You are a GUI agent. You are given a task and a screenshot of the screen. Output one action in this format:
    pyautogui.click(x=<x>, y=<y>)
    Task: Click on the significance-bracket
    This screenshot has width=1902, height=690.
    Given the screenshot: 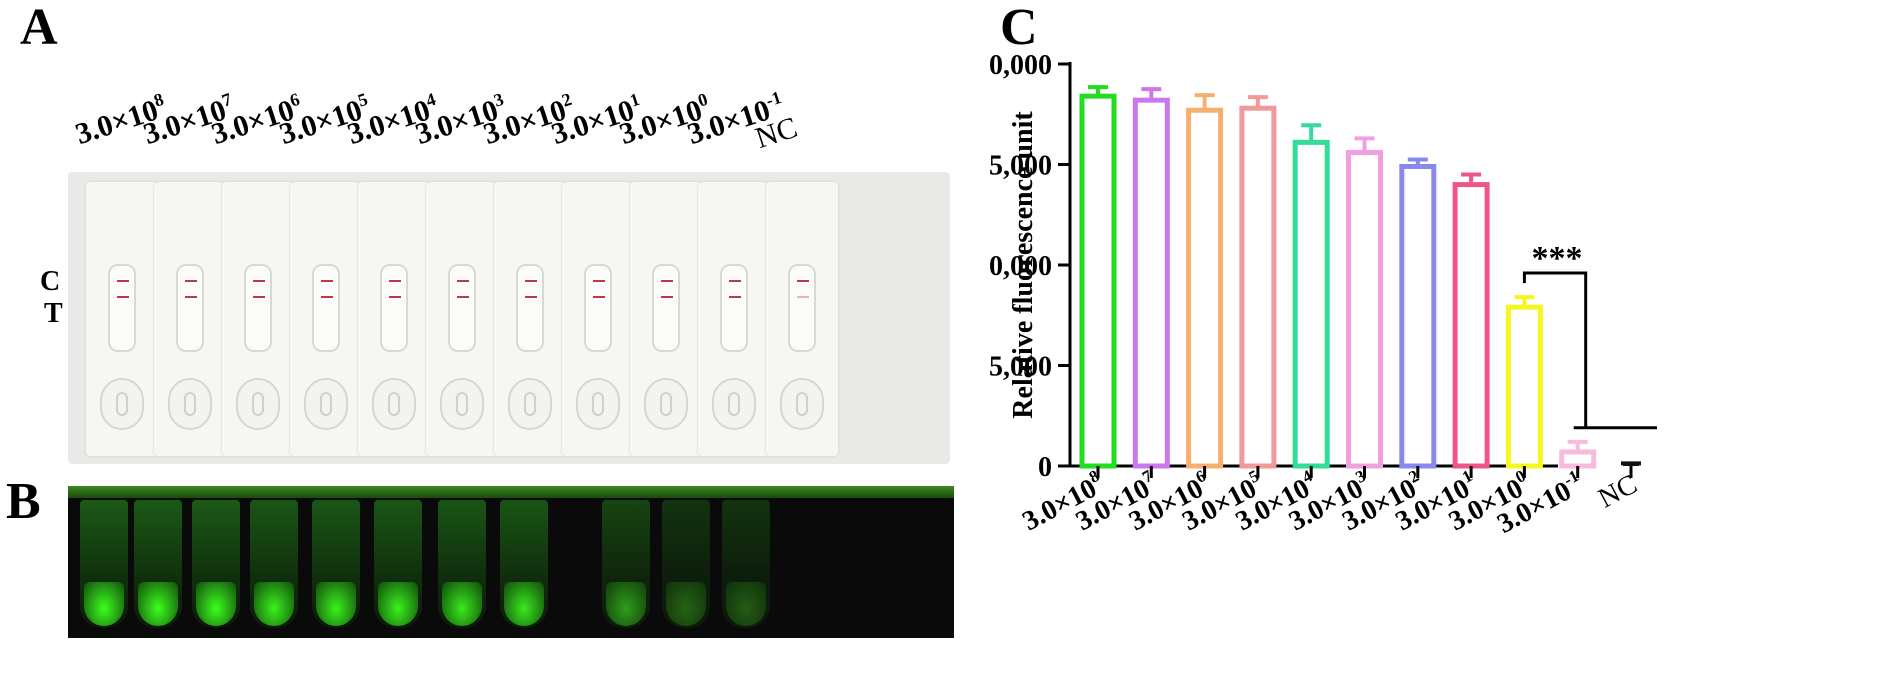 What is the action you would take?
    pyautogui.click(x=1555, y=349)
    